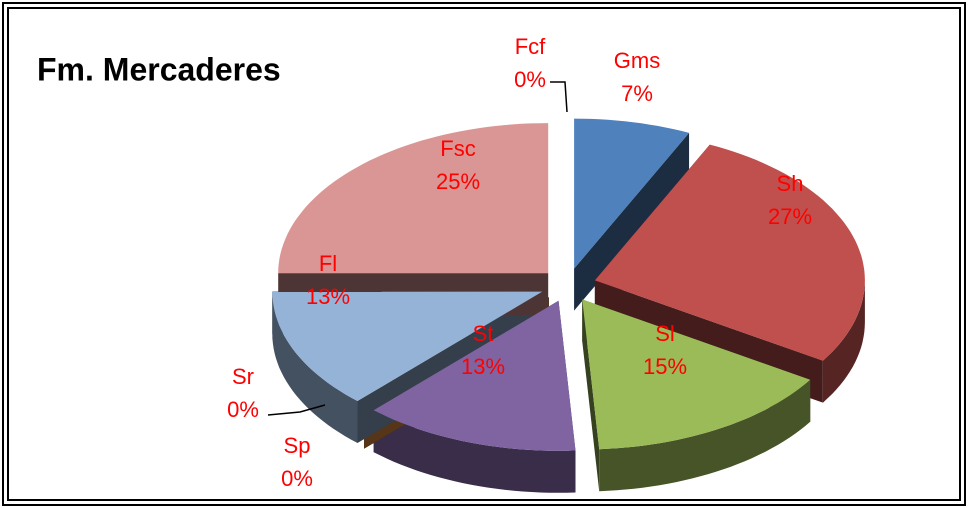 The width and height of the screenshot is (968, 508). I want to click on slice-label: Sl, so click(665, 333).